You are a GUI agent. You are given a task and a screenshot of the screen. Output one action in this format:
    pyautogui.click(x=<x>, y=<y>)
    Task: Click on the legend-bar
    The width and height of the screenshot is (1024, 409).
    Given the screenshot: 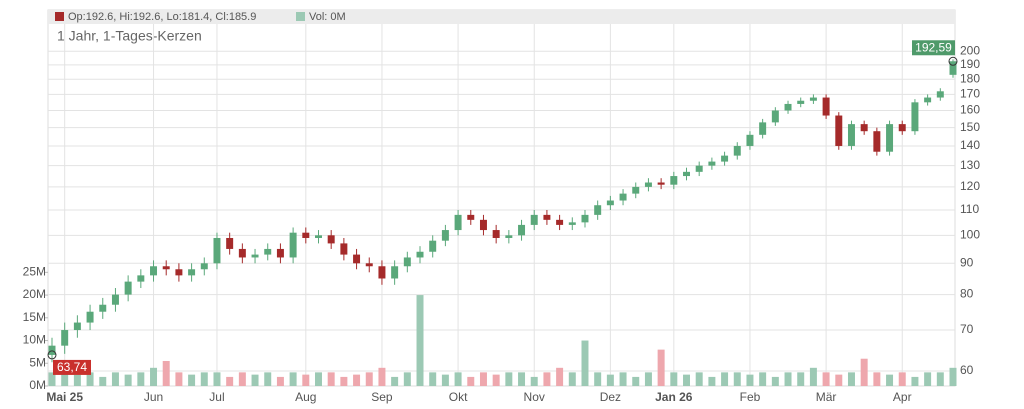 What is the action you would take?
    pyautogui.click(x=501, y=17)
    